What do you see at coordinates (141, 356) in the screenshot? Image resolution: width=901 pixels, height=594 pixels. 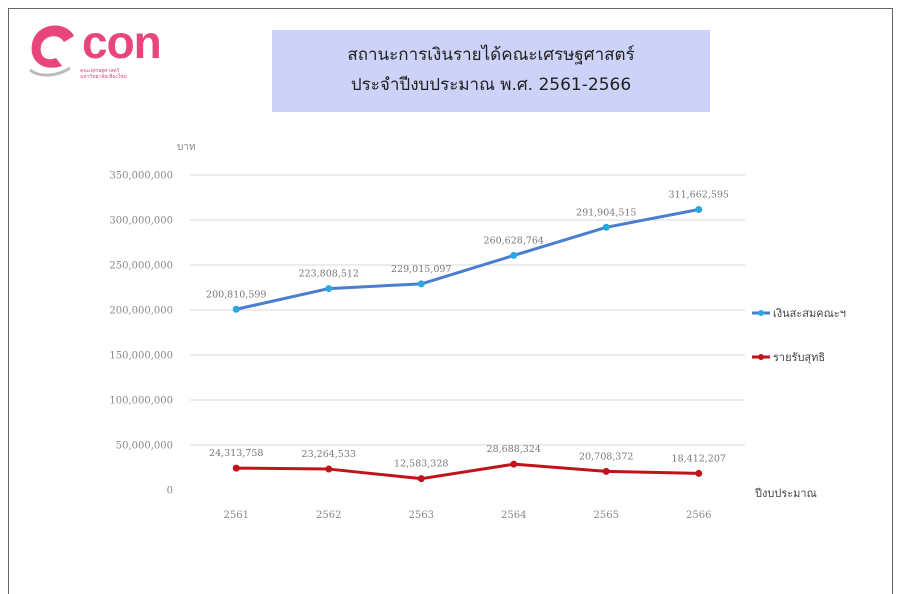 I see `y-tick-label: 150,000,000` at bounding box center [141, 356].